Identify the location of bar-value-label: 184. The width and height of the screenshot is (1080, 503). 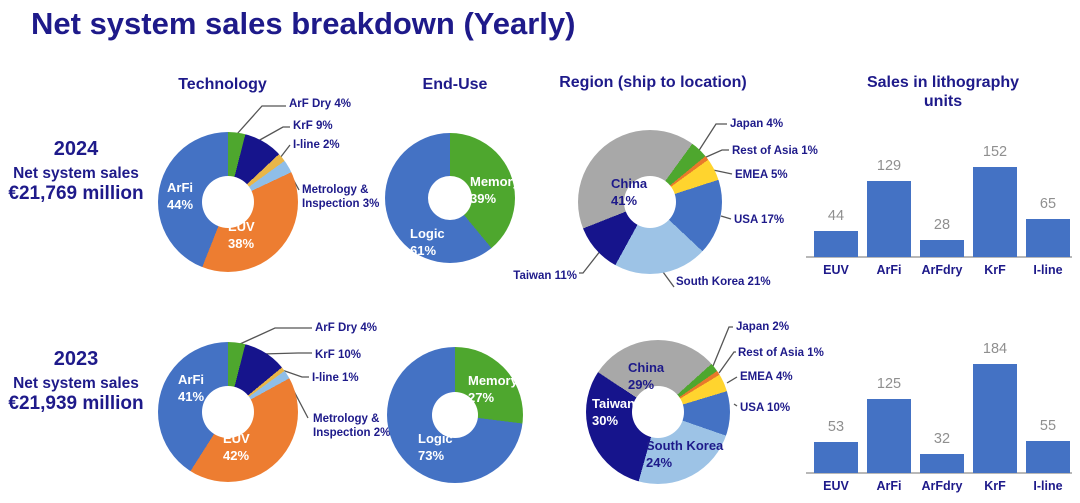
(995, 349).